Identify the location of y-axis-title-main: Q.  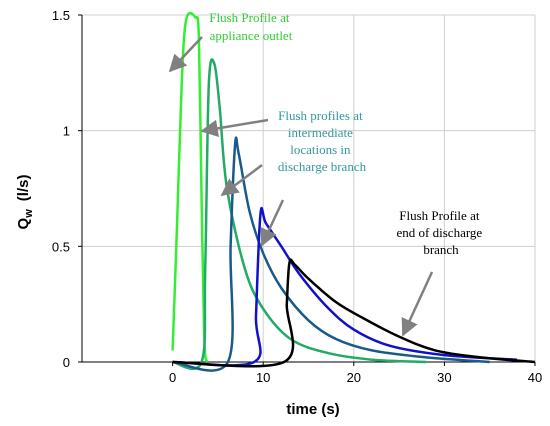
(23, 223).